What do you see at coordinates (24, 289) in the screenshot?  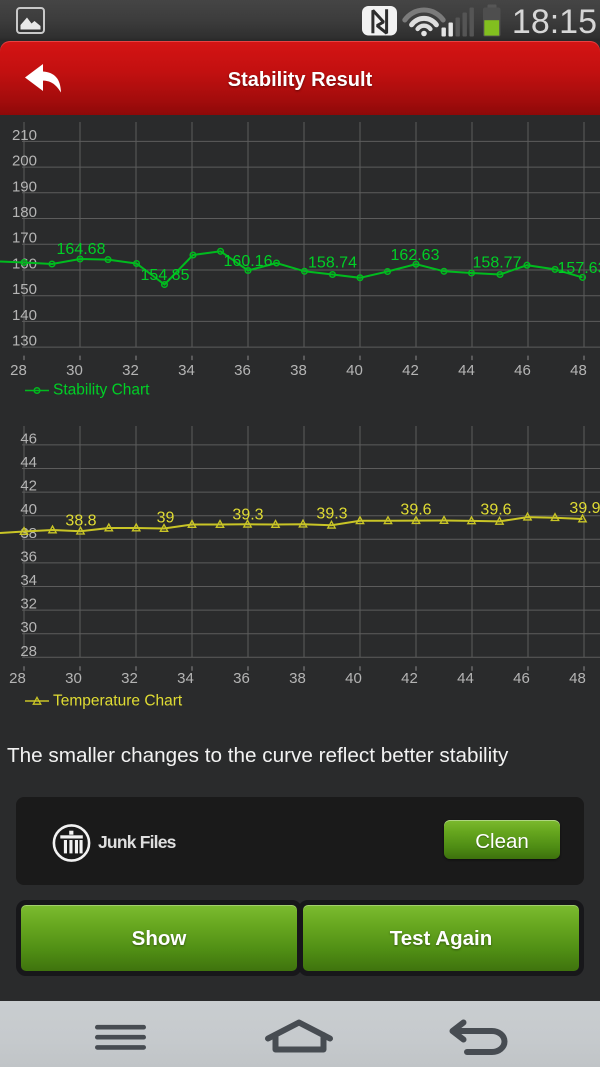 I see `svg-text: 150` at bounding box center [24, 289].